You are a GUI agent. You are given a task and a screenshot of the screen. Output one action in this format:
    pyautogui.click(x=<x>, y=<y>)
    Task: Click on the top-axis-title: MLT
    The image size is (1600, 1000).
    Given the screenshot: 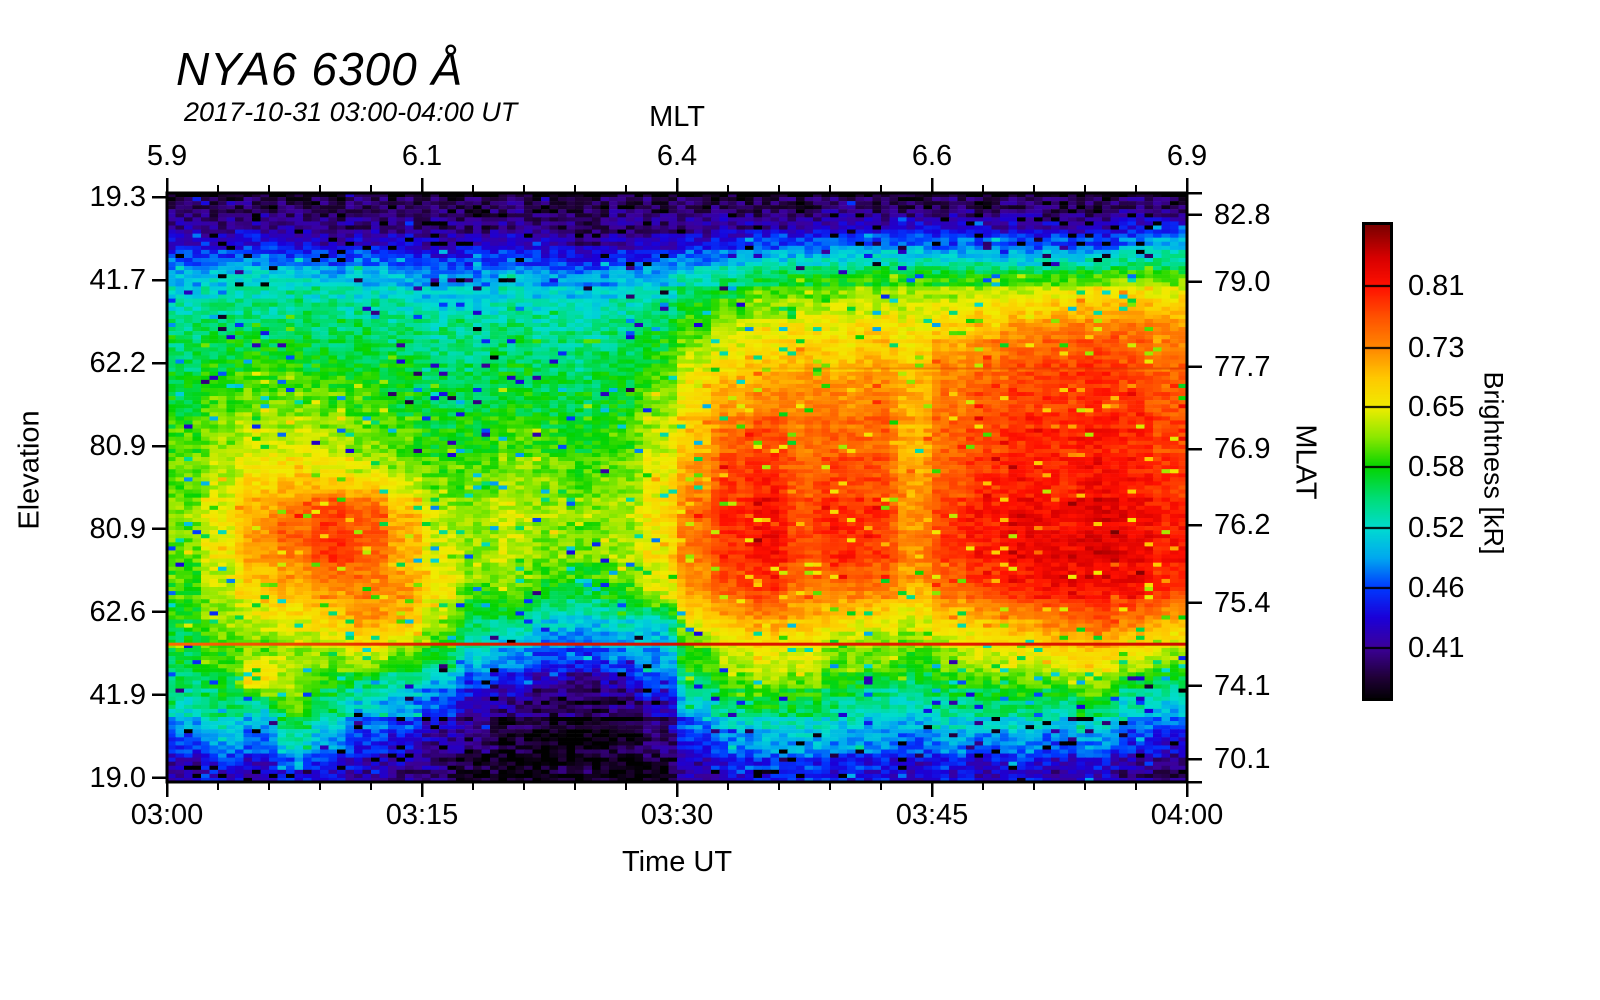 What is the action you would take?
    pyautogui.click(x=677, y=117)
    